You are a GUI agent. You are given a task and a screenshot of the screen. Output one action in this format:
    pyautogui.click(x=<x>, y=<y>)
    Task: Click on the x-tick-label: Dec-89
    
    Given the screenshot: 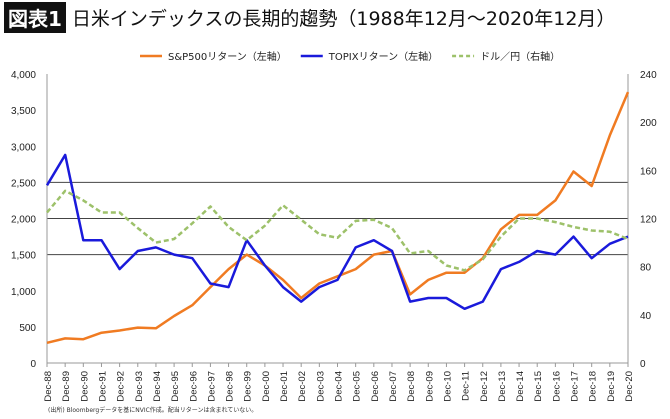 What is the action you would take?
    pyautogui.click(x=66, y=386)
    